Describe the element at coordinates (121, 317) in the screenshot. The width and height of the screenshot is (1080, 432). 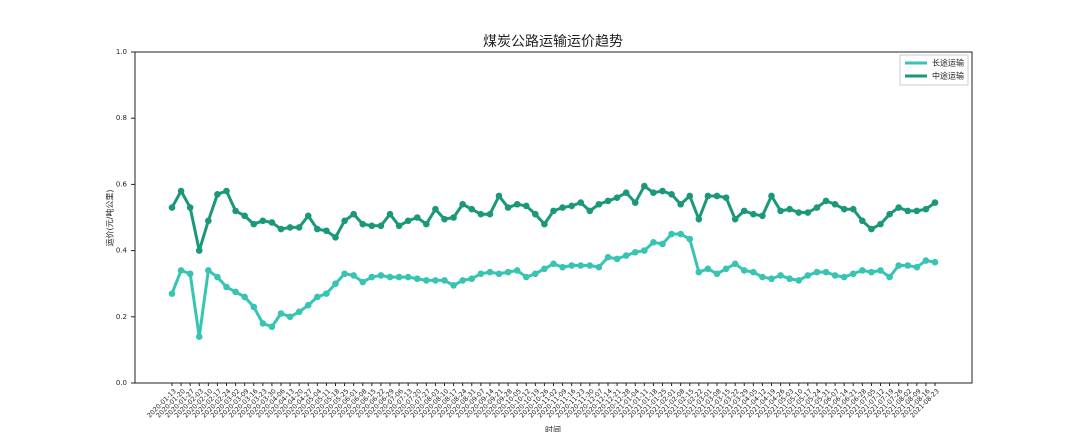
I see `y-tick-label: 0.2` at that location.